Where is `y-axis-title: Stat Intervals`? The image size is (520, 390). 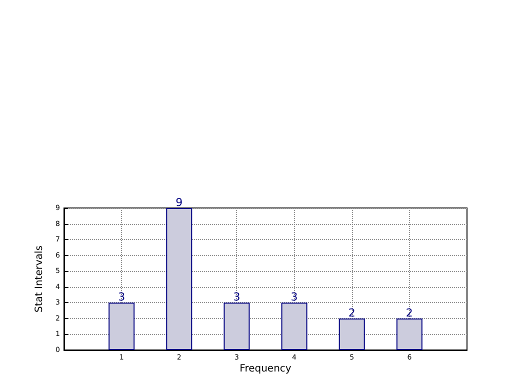 y-axis-title: Stat Intervals is located at coordinates (40, 279).